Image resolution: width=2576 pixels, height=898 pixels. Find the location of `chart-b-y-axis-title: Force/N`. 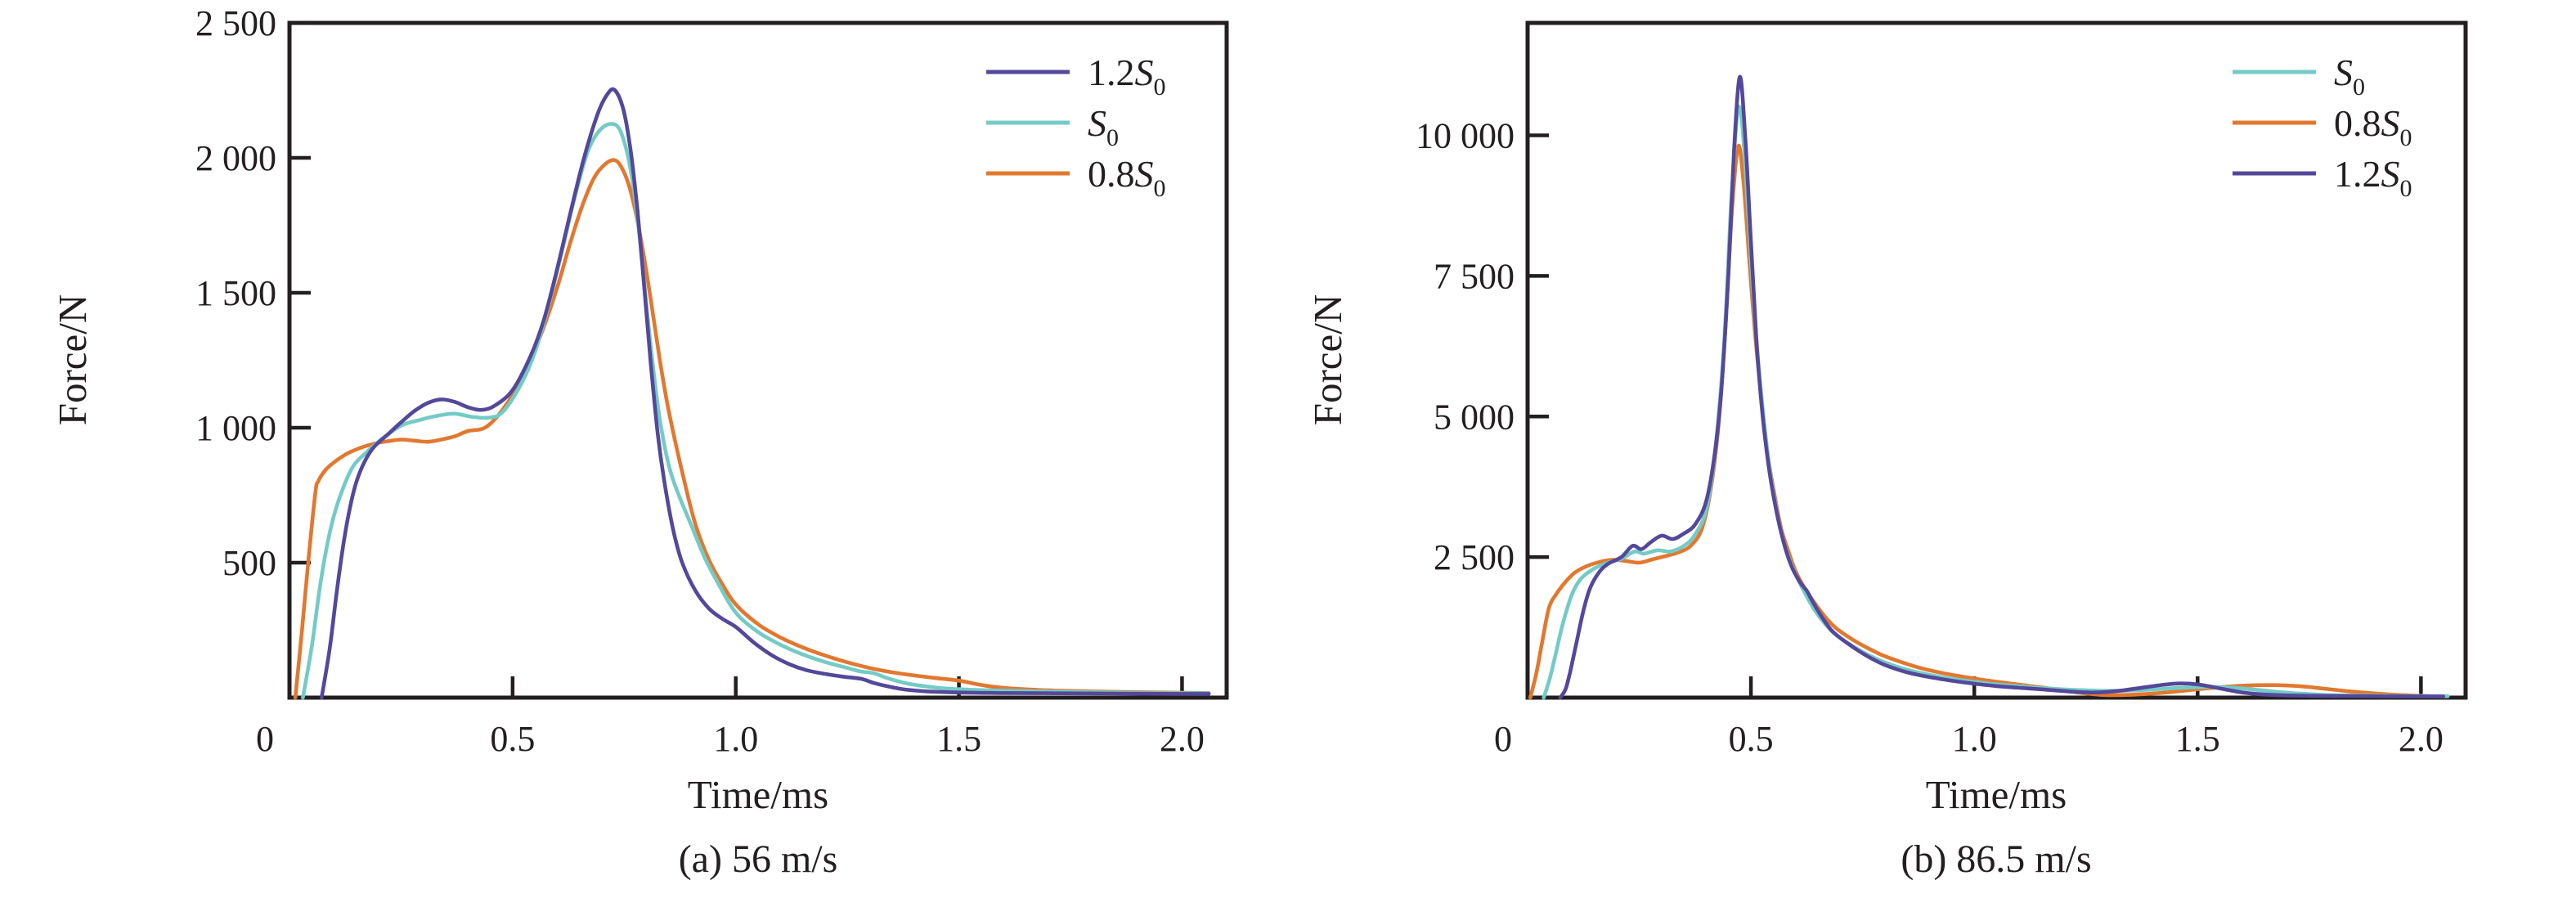

chart-b-y-axis-title: Force/N is located at coordinates (1327, 360).